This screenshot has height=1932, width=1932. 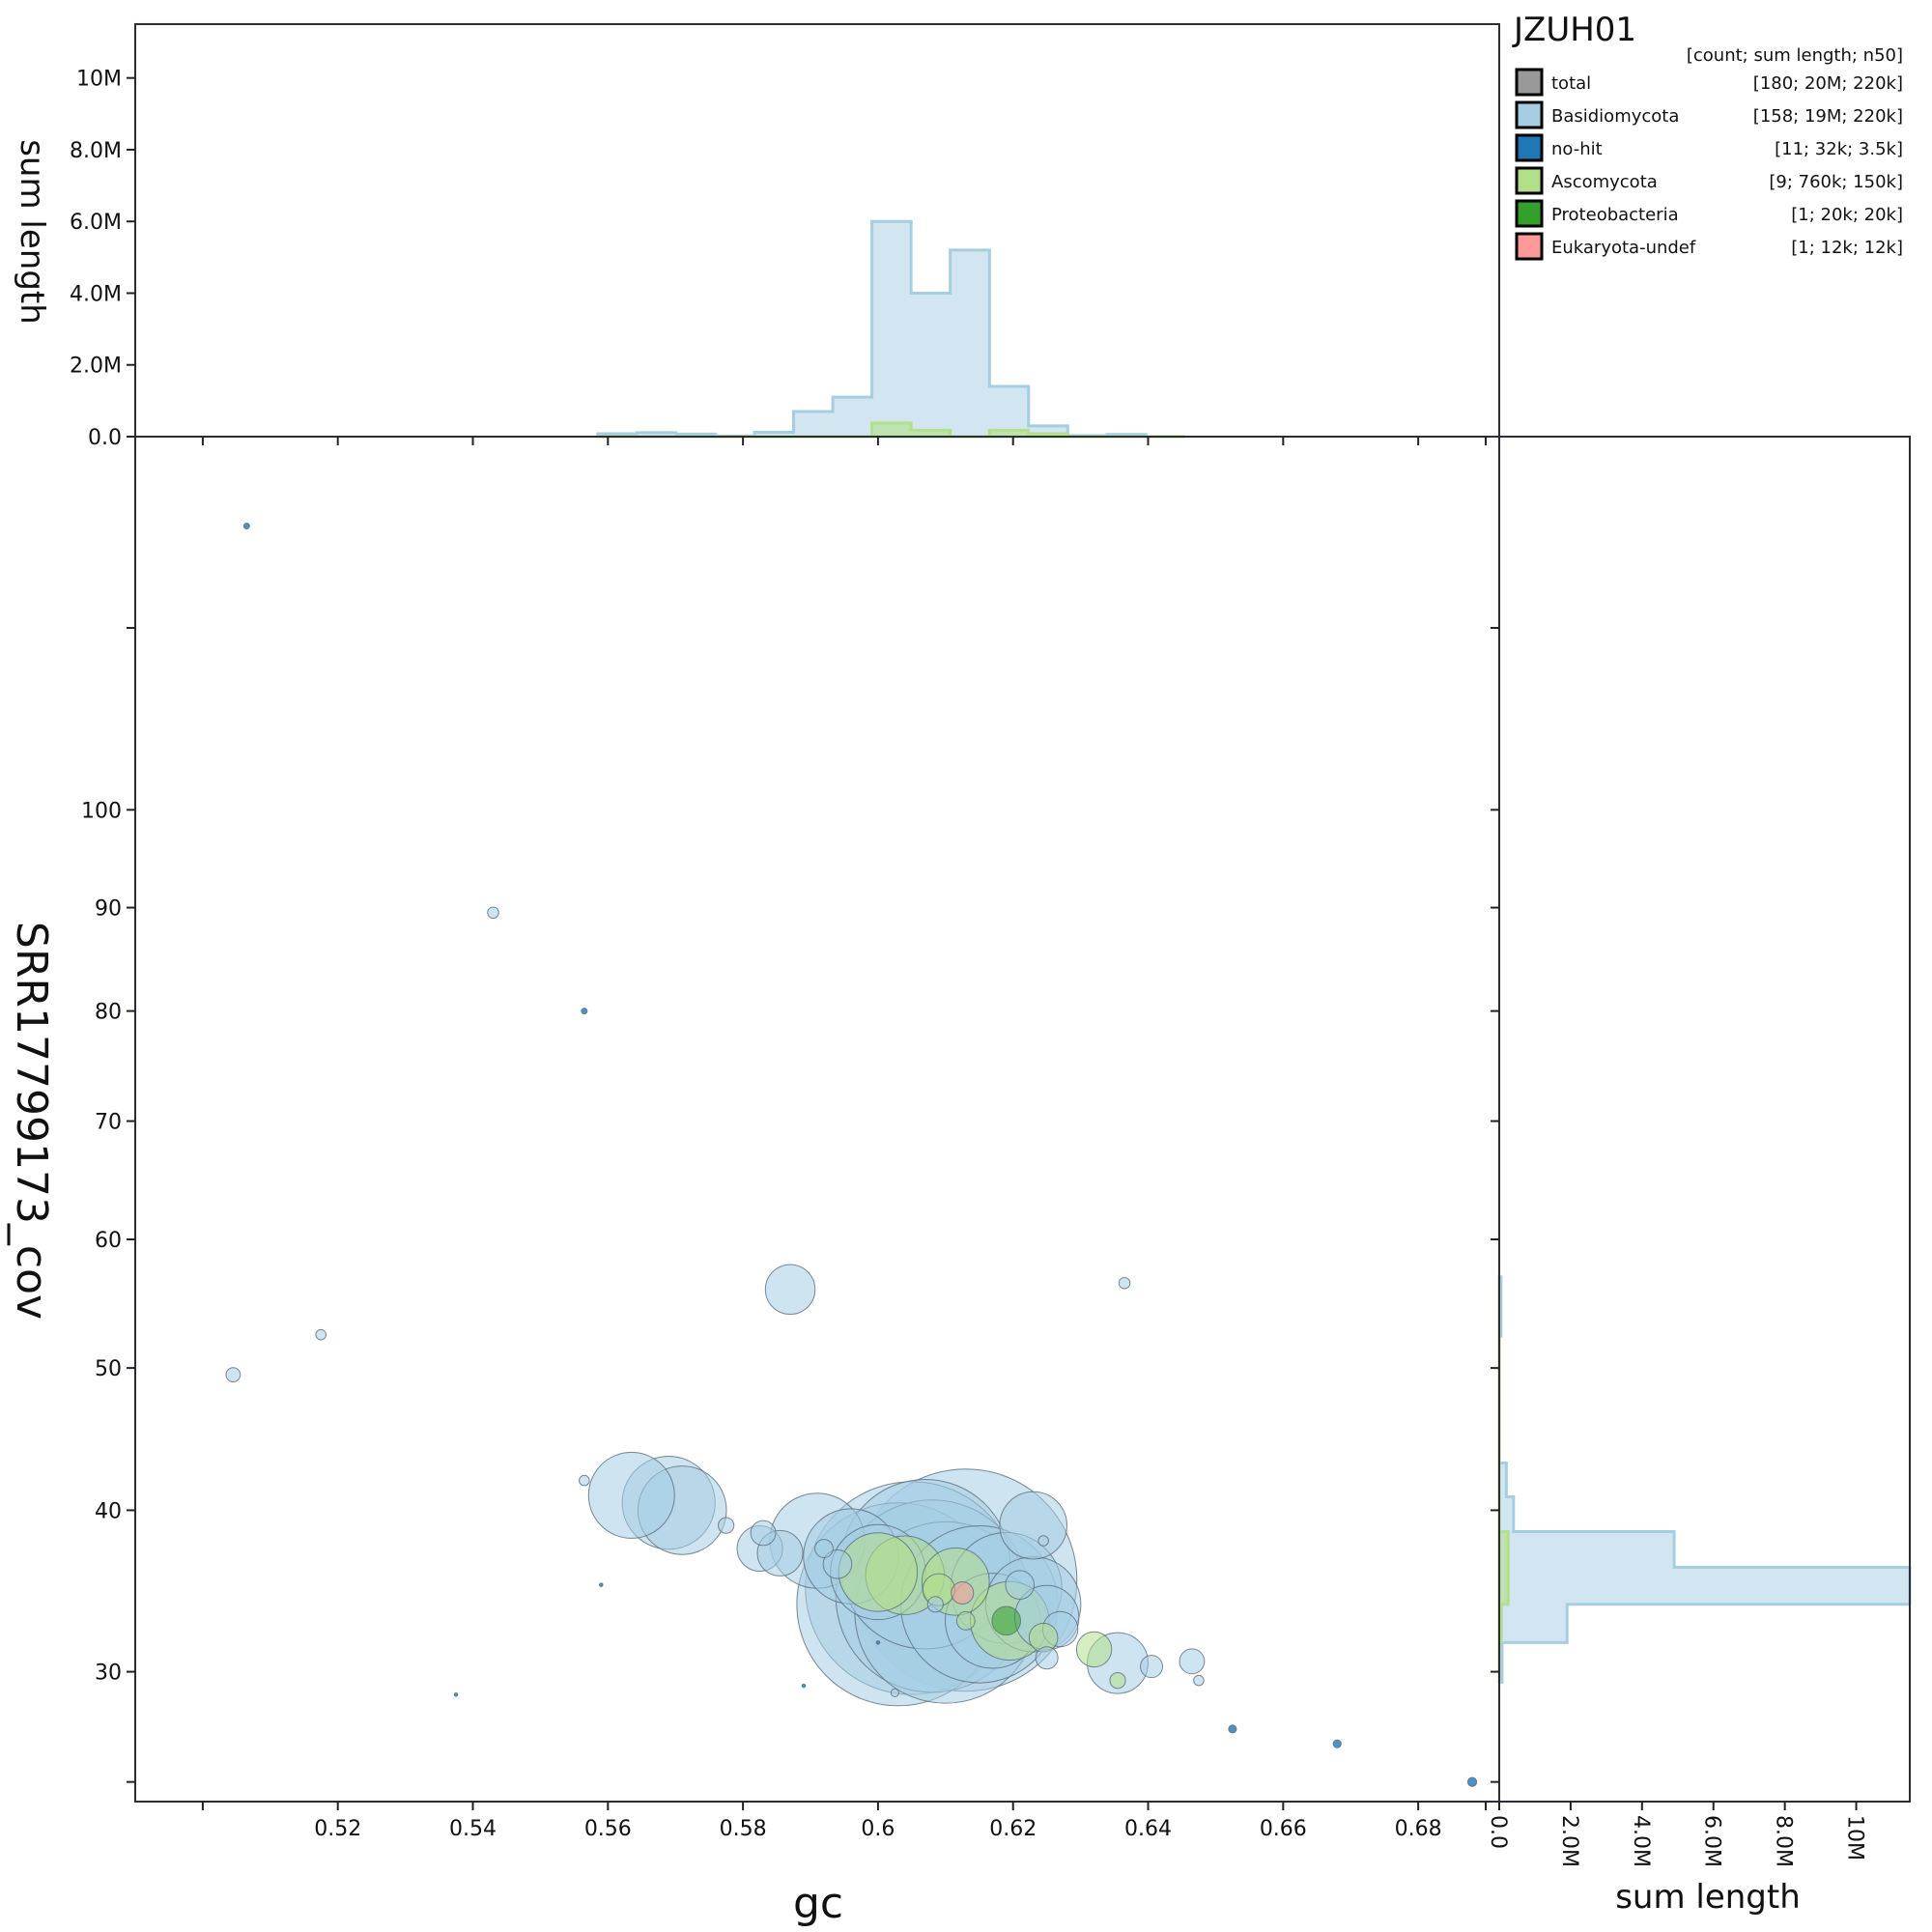 I want to click on top-histogram-tick-label: 4.0M, so click(x=96, y=294).